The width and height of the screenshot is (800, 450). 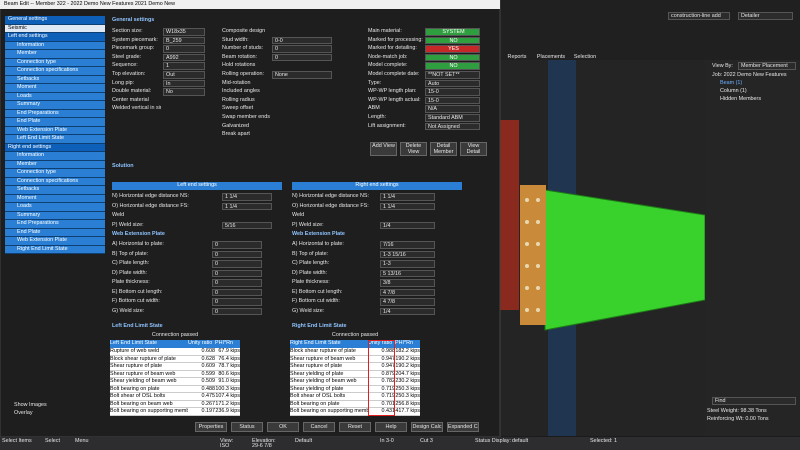 I want to click on nav-subitem: Left End Limit State, so click(x=55, y=139).